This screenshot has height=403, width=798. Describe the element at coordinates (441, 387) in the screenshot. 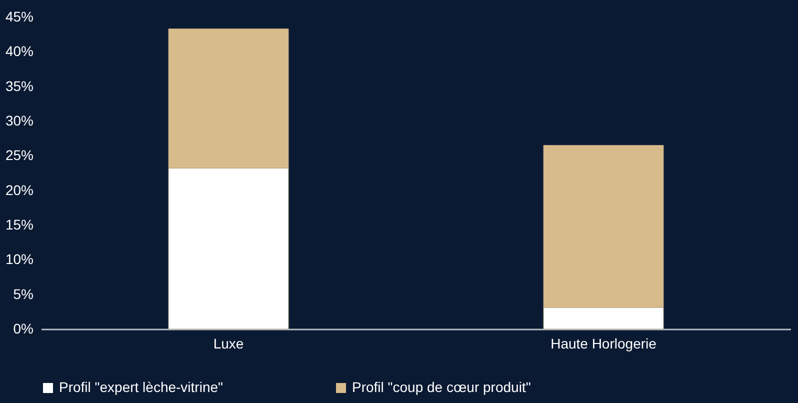

I see `legend-label: Profil "coup de cœur produit"` at that location.